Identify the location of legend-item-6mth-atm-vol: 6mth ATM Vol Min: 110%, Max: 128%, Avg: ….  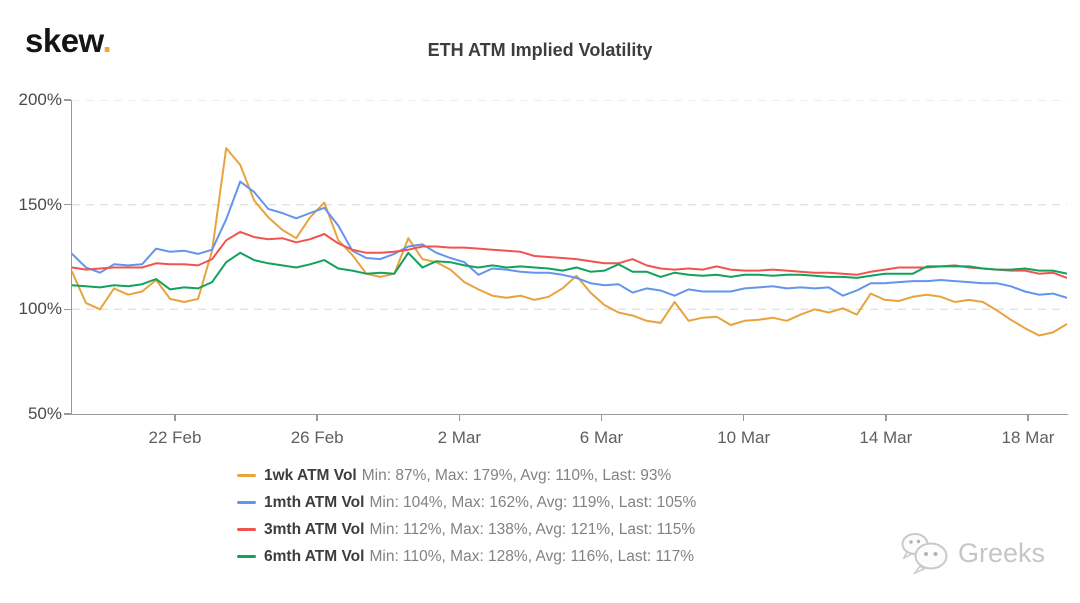
(466, 556).